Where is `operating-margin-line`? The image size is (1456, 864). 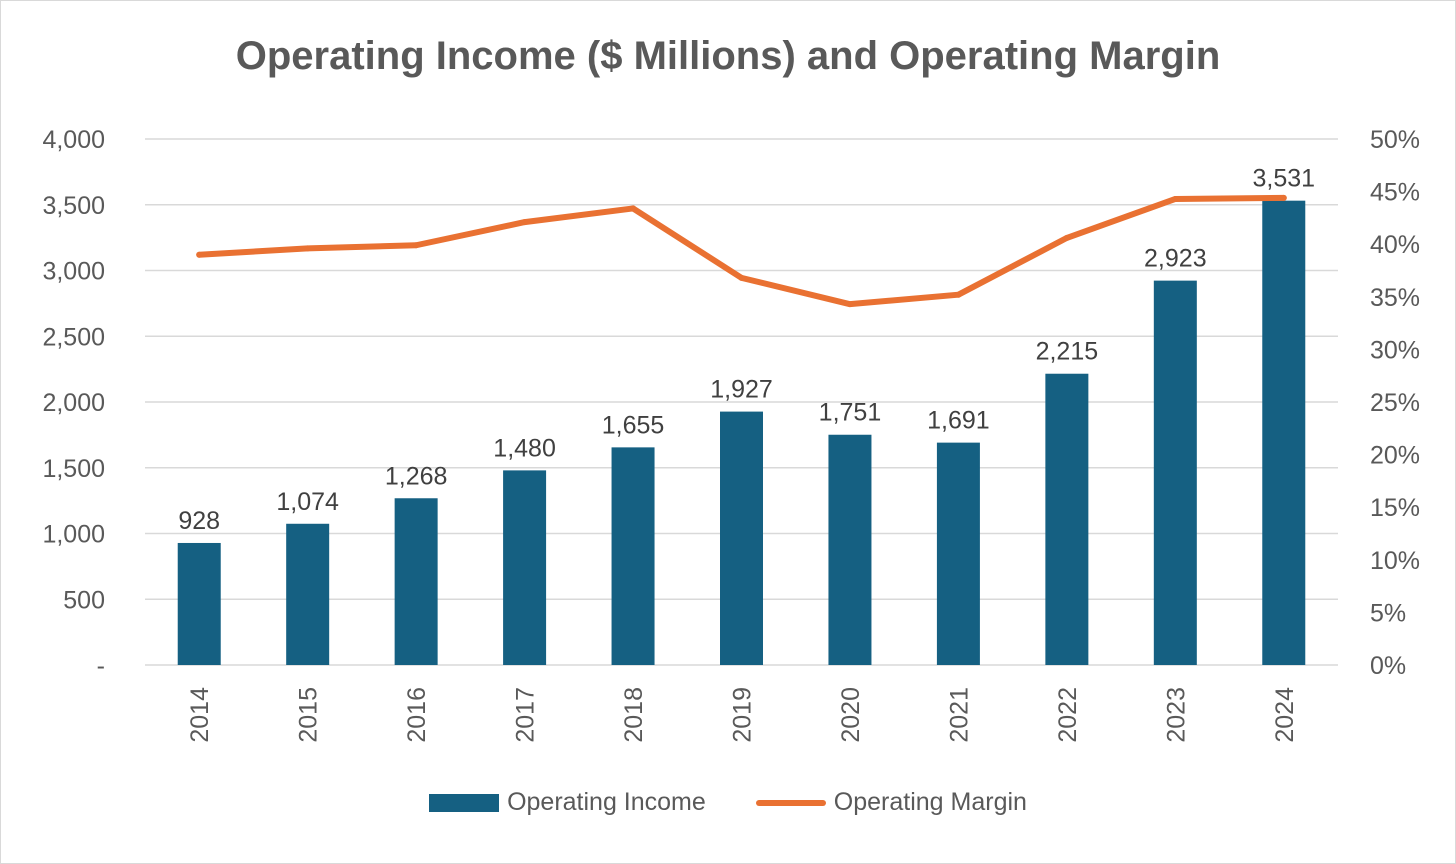
operating-margin-line is located at coordinates (741, 251).